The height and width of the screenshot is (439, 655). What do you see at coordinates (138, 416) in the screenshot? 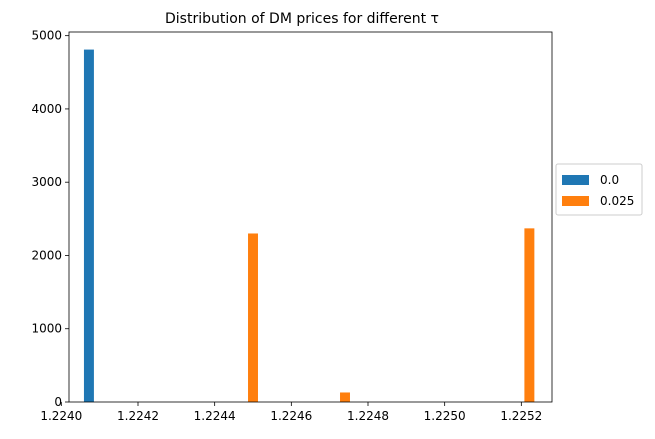
I see `x-tick-label-1: 1.2242` at bounding box center [138, 416].